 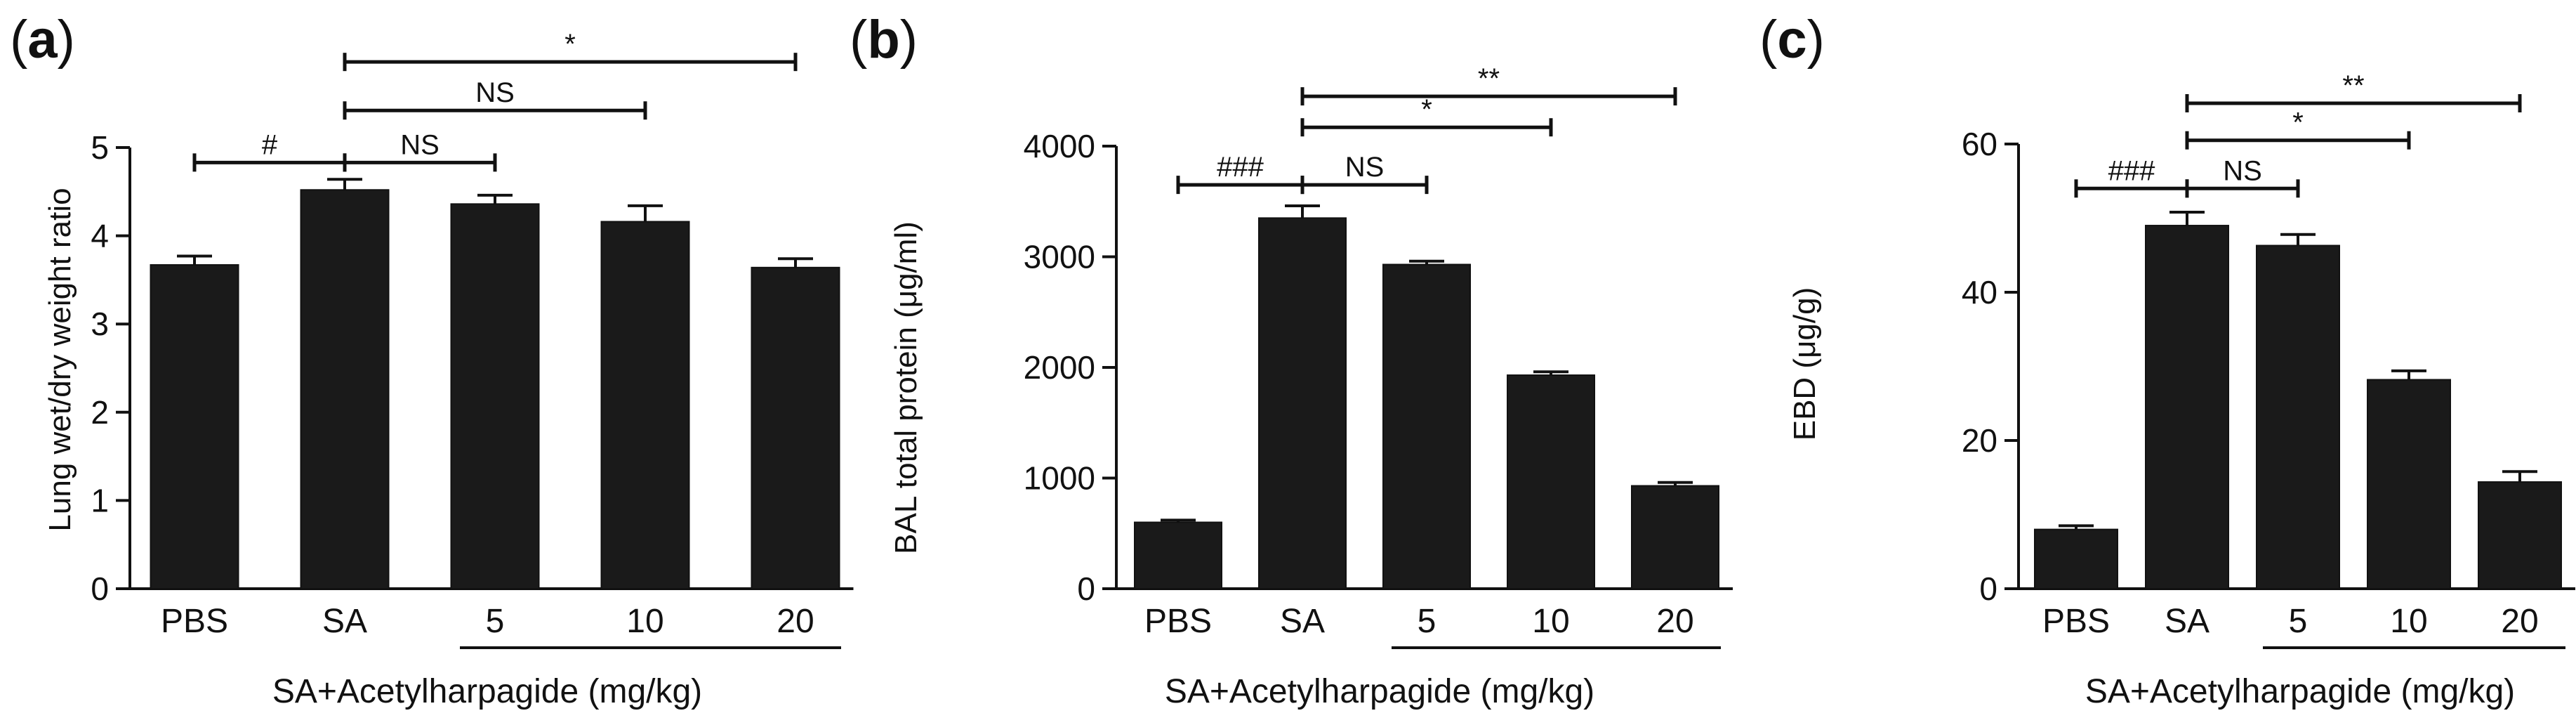 What do you see at coordinates (100, 236) in the screenshot?
I see `y-tick-label: 4` at bounding box center [100, 236].